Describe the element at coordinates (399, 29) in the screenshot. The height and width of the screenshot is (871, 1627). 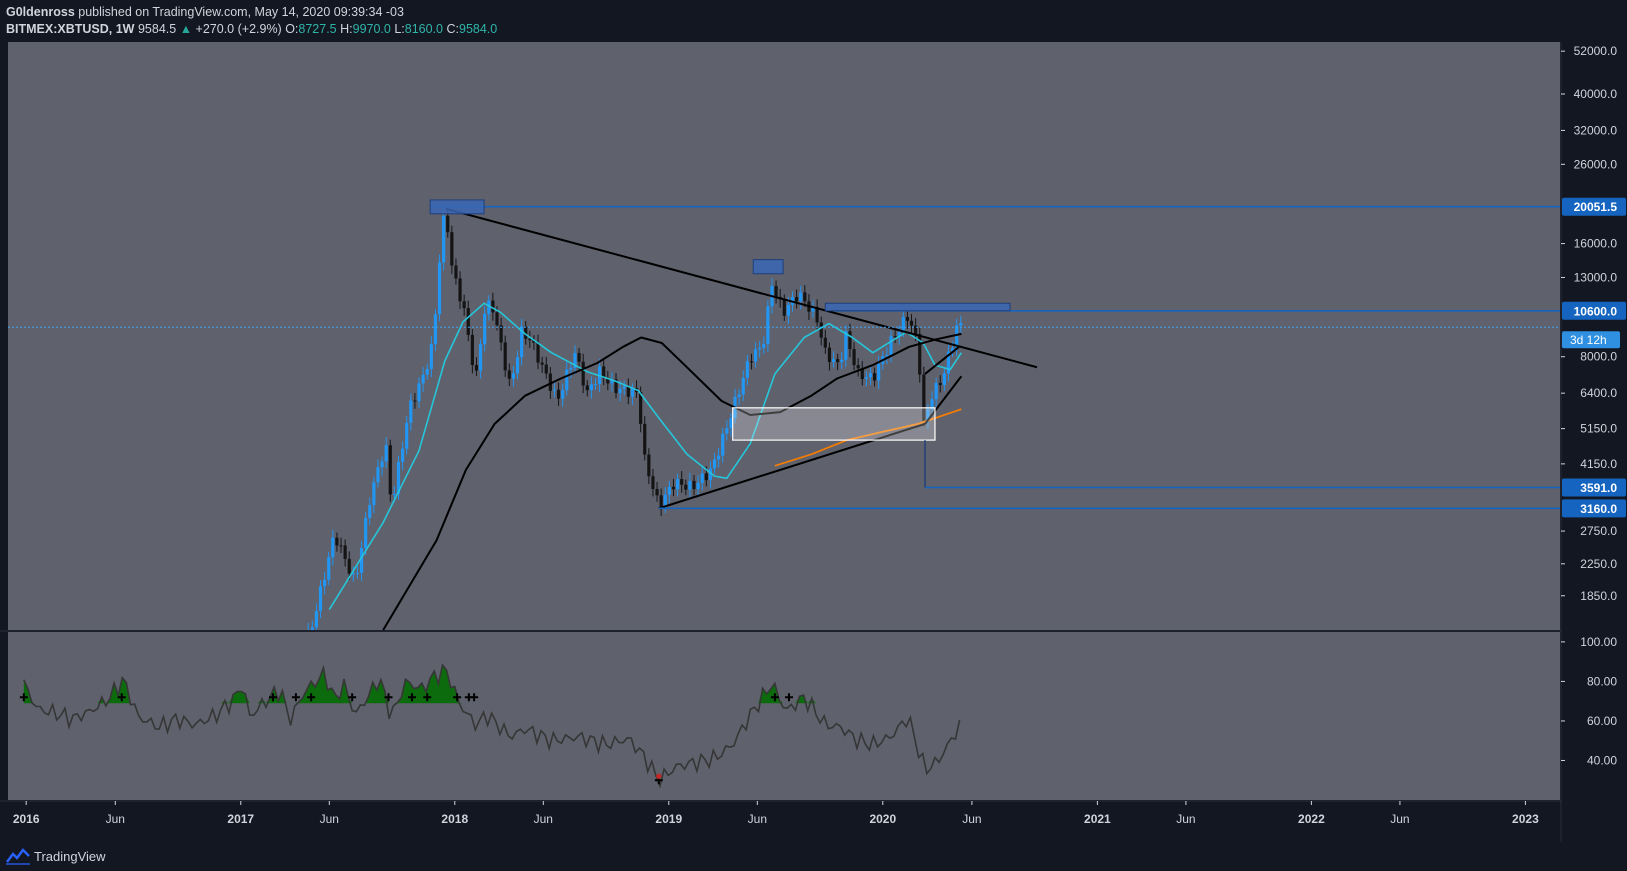
I see `low-label: L:` at that location.